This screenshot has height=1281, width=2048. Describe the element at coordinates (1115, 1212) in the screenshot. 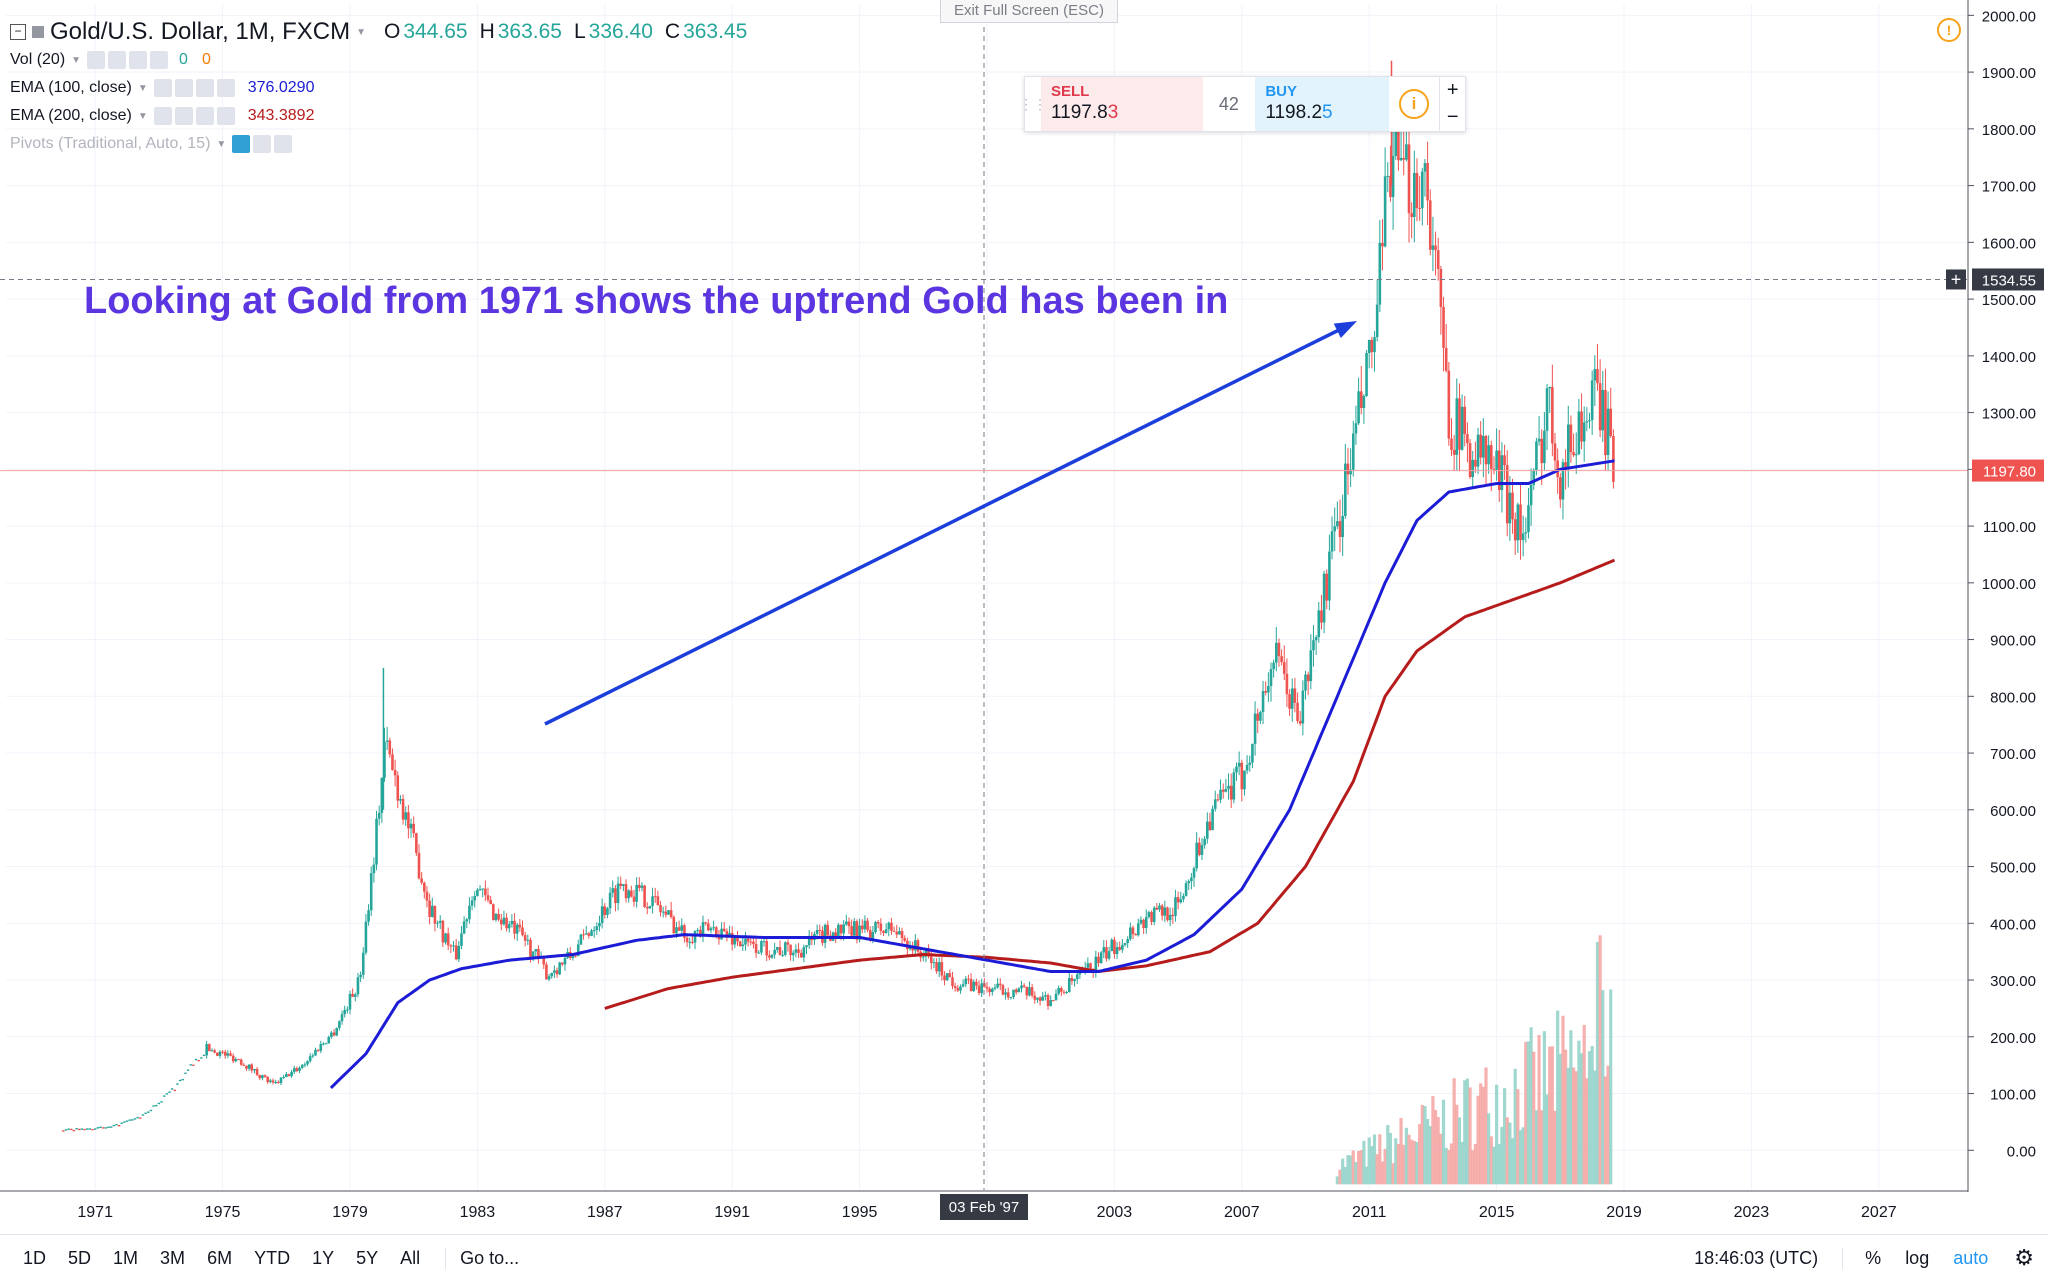

I see `time-tick-label: 2003` at that location.